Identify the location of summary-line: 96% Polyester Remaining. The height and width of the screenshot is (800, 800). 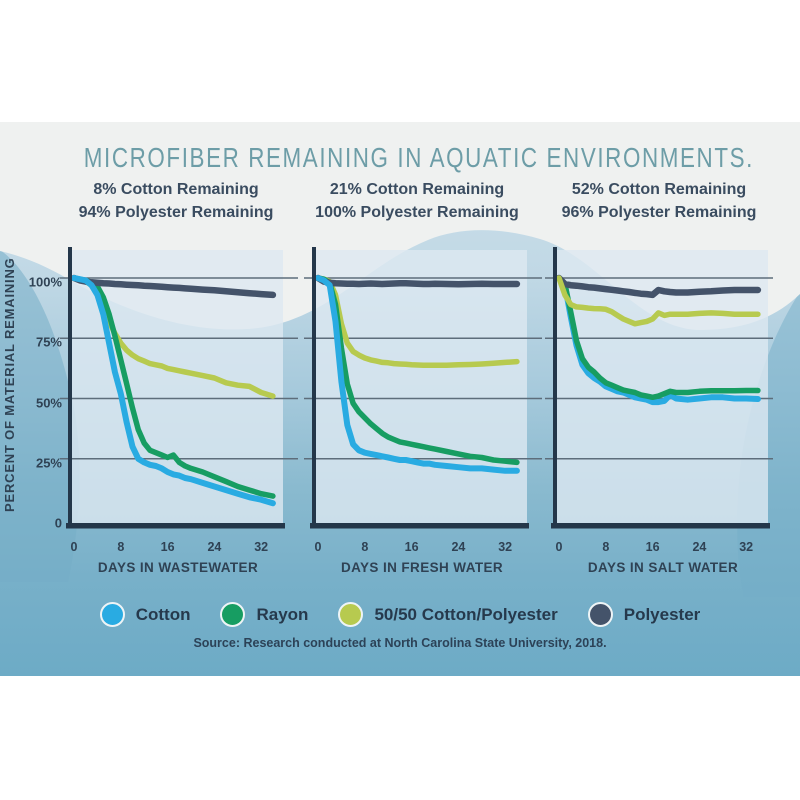
(659, 212).